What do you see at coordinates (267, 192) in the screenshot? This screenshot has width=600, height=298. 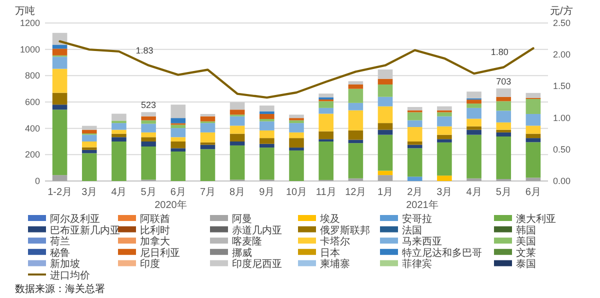 I see `x-tick-label: 9月` at bounding box center [267, 192].